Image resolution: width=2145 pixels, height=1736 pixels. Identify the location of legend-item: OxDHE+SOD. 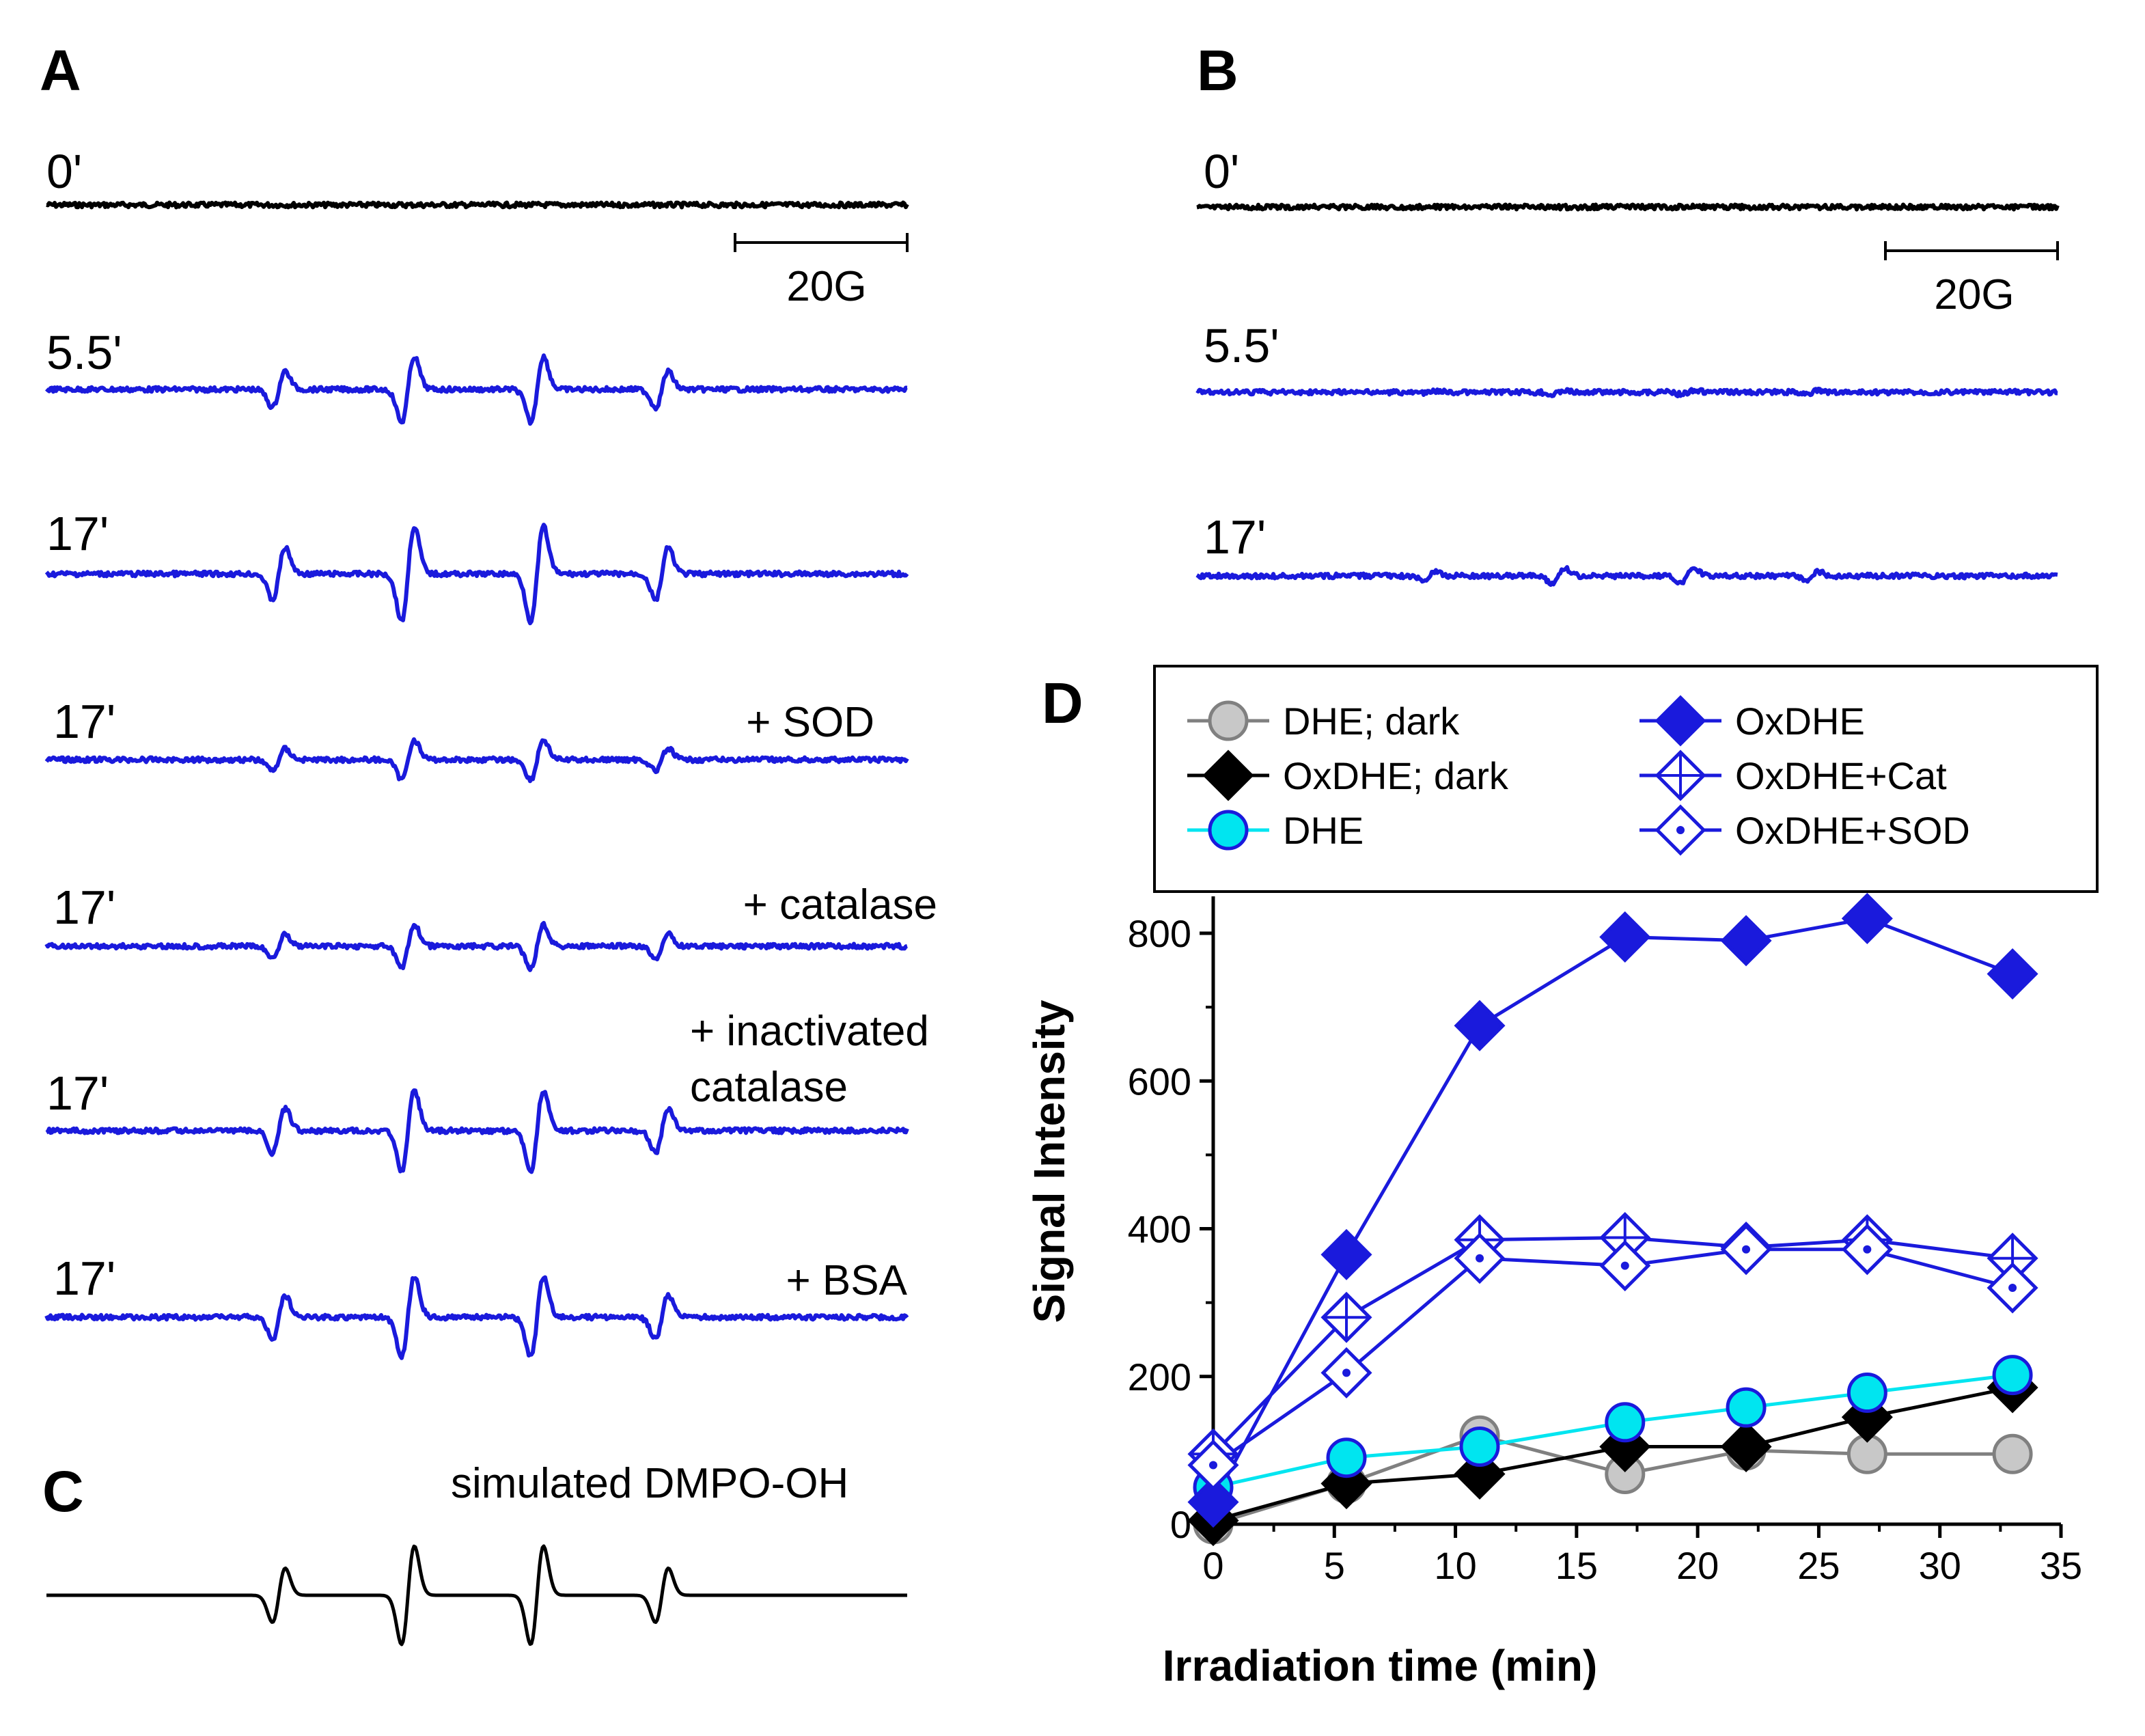
(1804, 830).